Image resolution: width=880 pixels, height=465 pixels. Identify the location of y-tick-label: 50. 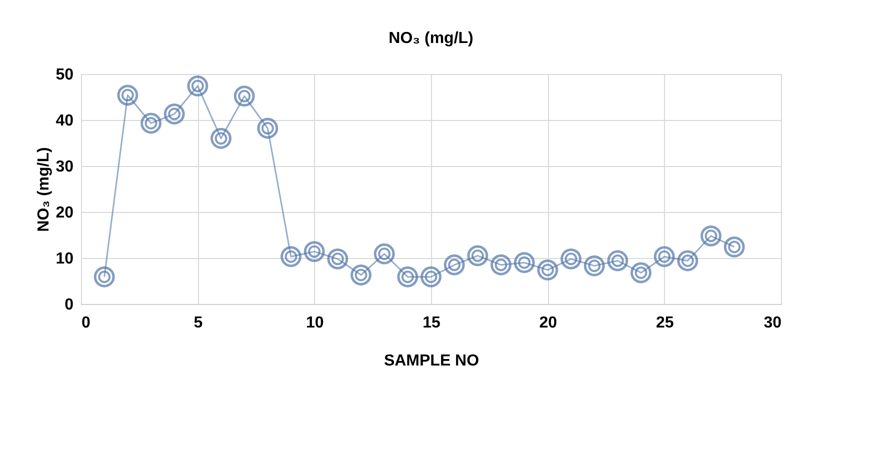
(65, 75).